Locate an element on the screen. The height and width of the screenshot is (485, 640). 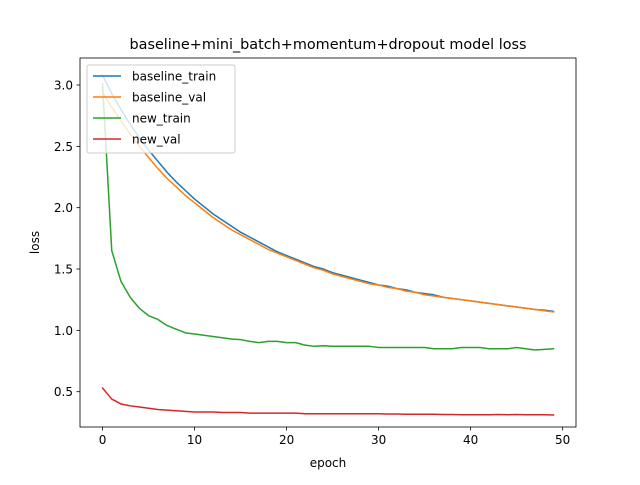
x-tick-label: 40 is located at coordinates (470, 440).